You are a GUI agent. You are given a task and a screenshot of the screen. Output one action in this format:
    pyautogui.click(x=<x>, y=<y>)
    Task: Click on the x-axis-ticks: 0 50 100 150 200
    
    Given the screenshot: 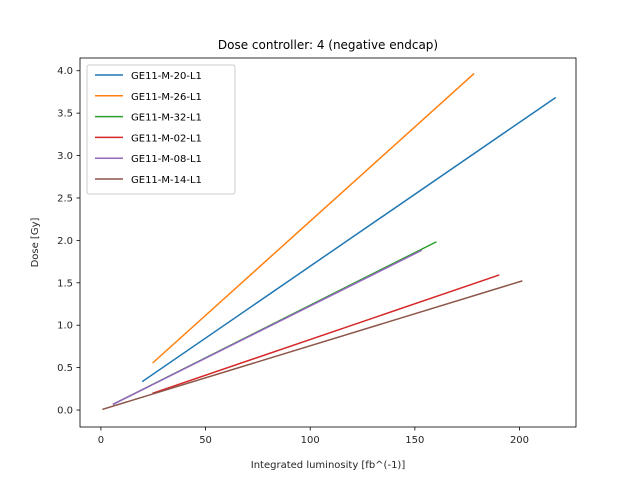 What is the action you would take?
    pyautogui.click(x=313, y=436)
    